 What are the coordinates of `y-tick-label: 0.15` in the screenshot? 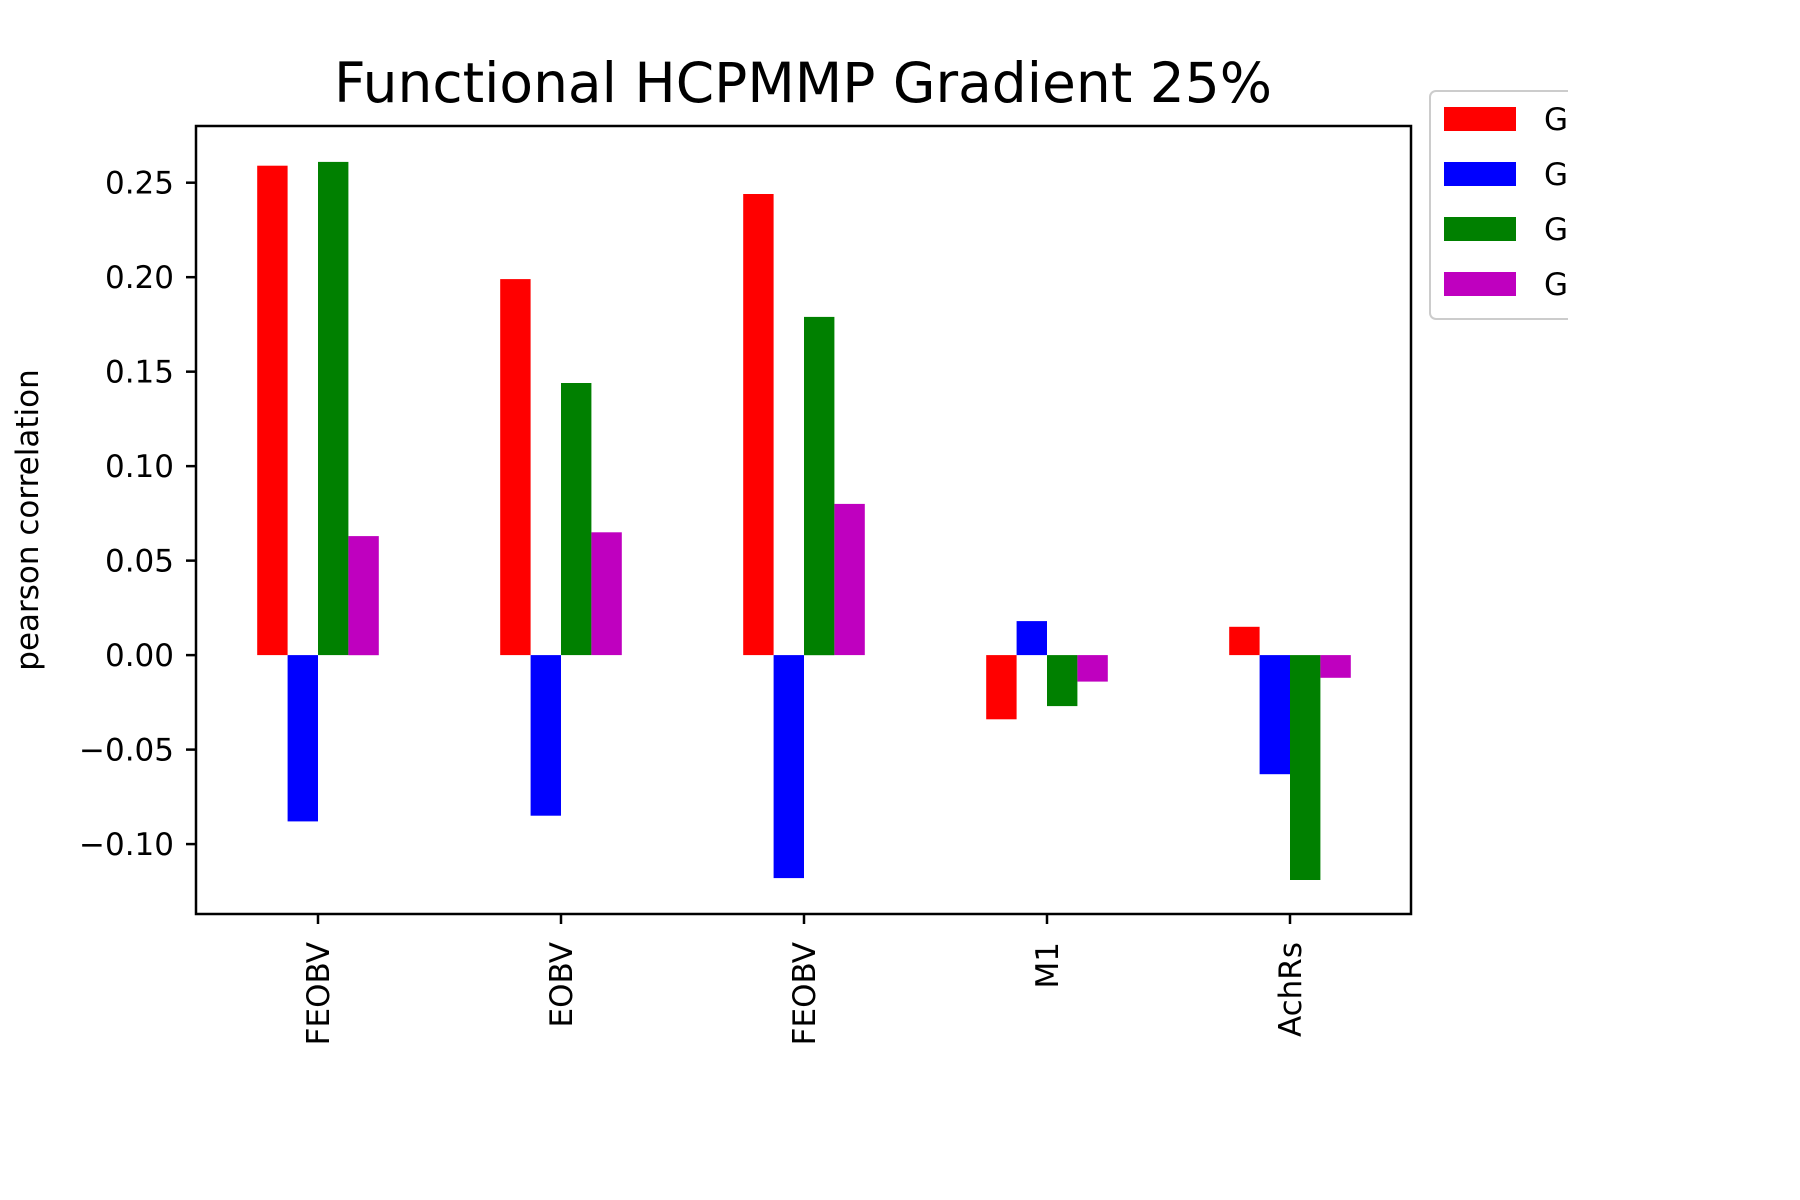 It's located at (139, 373).